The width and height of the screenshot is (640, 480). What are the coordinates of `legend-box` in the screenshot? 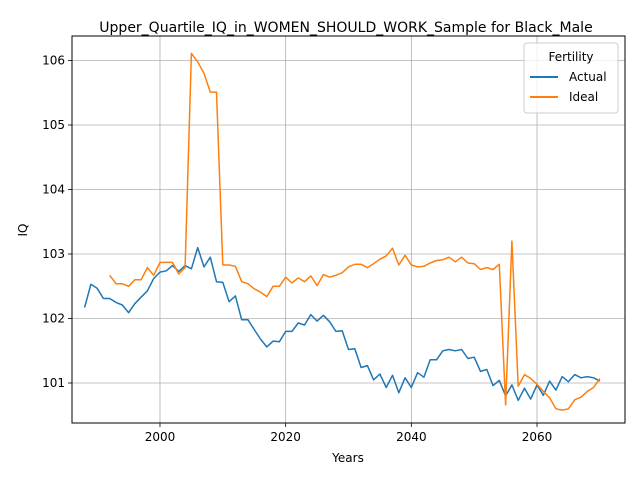 It's located at (571, 78).